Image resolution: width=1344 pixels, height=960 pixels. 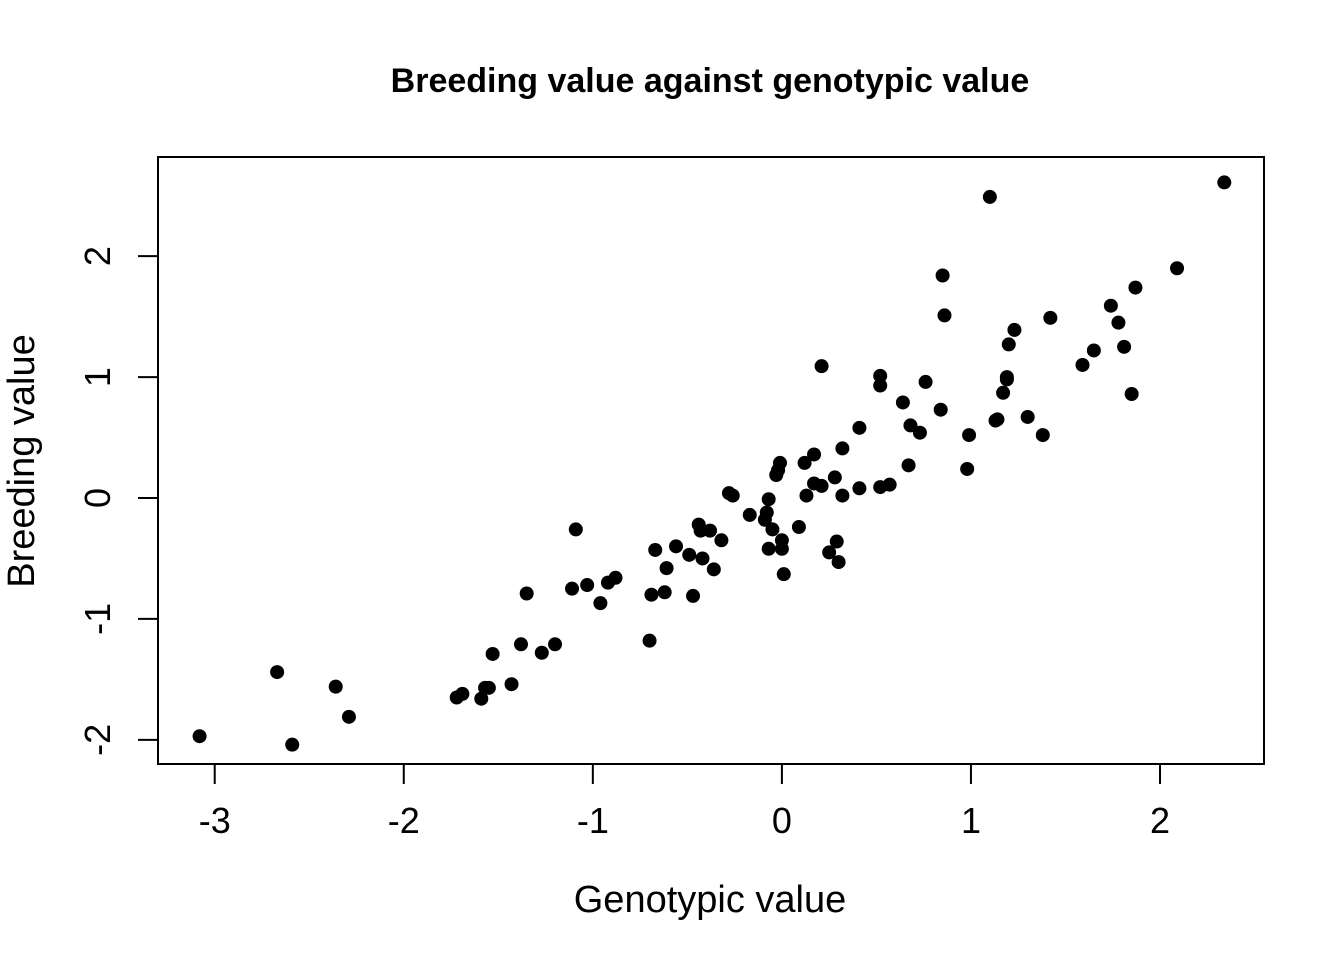 I want to click on y-tick-label: 0, so click(x=97, y=498).